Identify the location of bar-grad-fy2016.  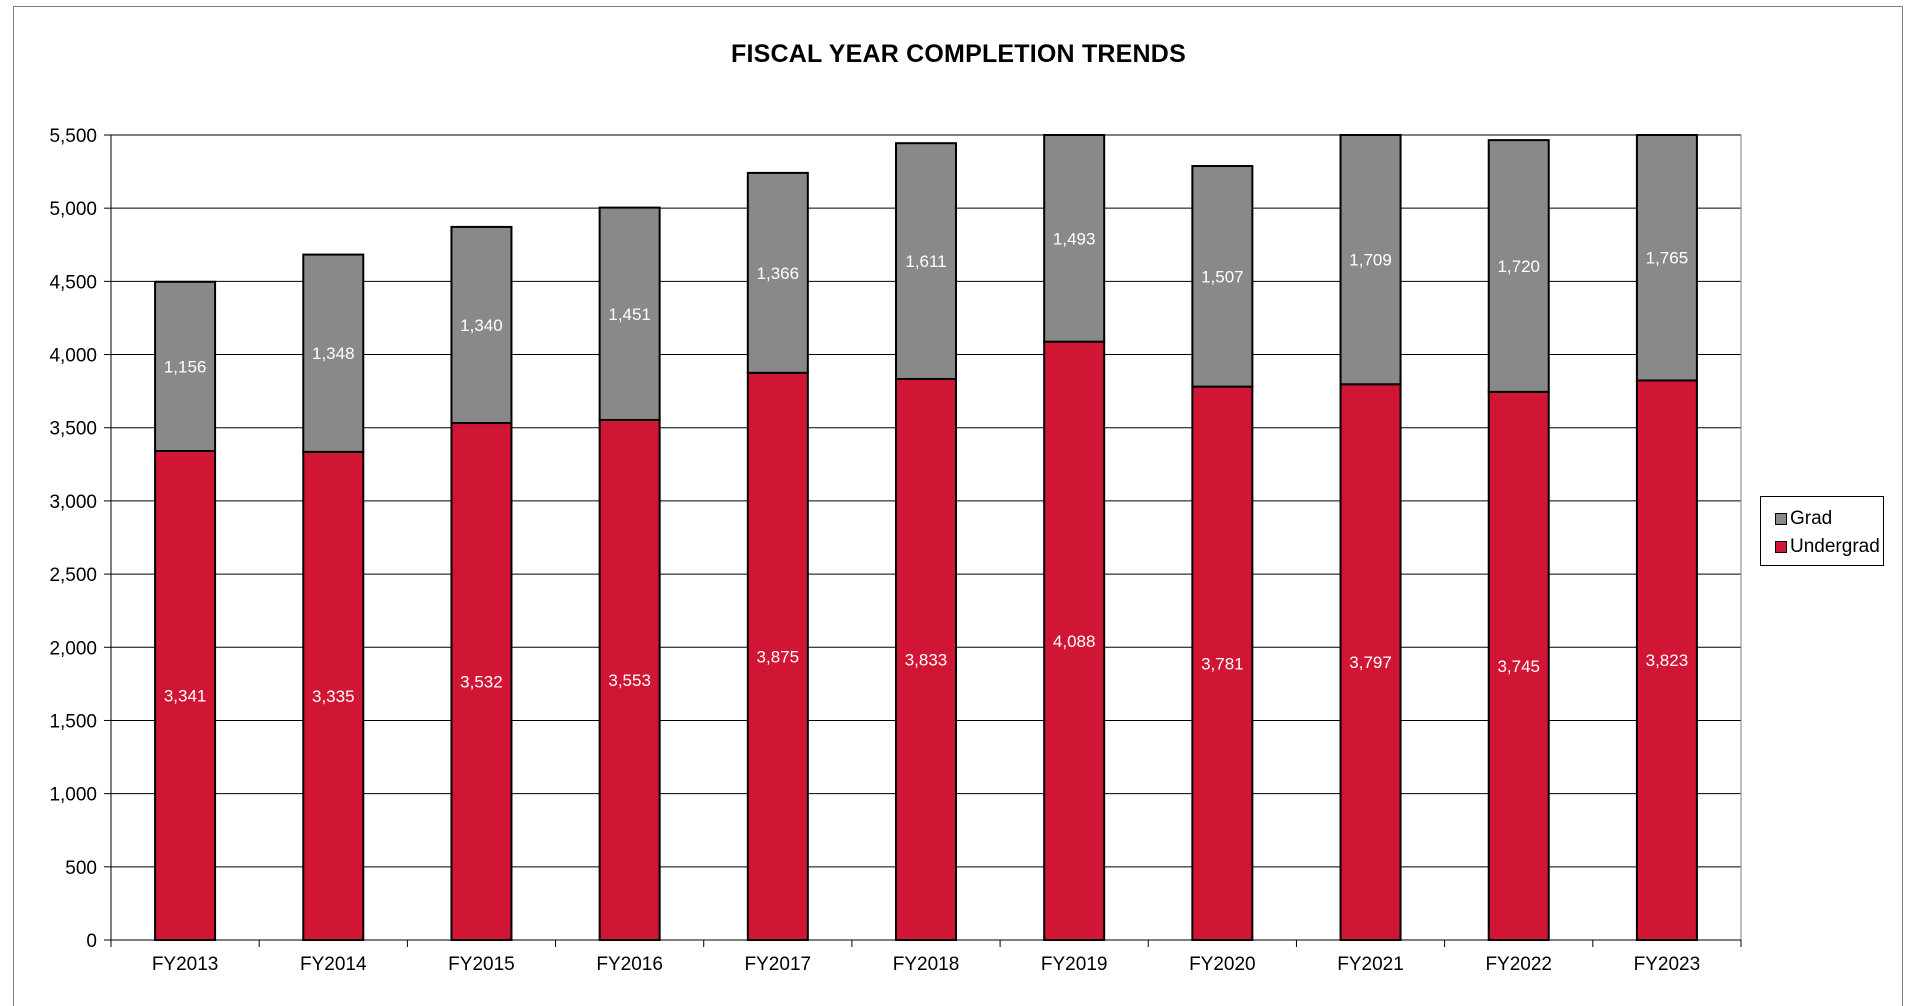
(629, 313).